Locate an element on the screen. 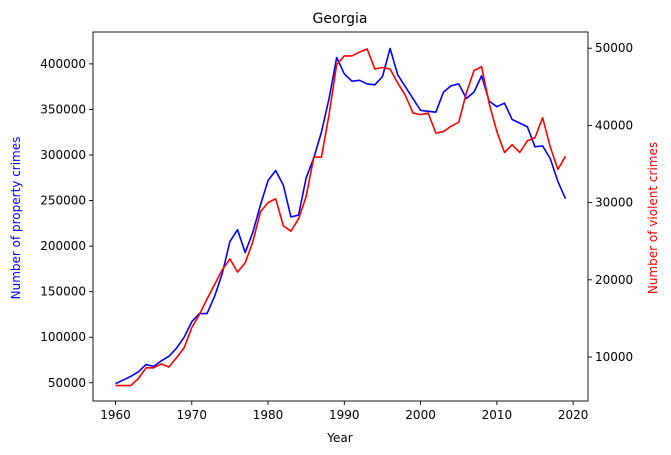  x-tick-label: 2000 is located at coordinates (420, 415).